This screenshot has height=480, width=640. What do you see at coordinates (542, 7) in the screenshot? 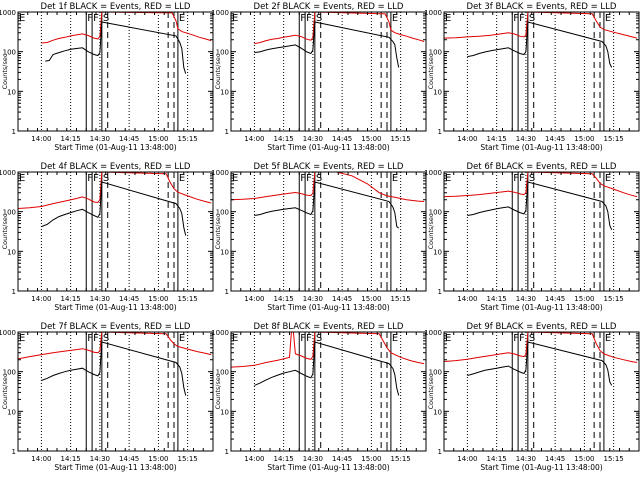
I see `panel-title: Det 3f BLACK = Events, RED = LLD` at bounding box center [542, 7].